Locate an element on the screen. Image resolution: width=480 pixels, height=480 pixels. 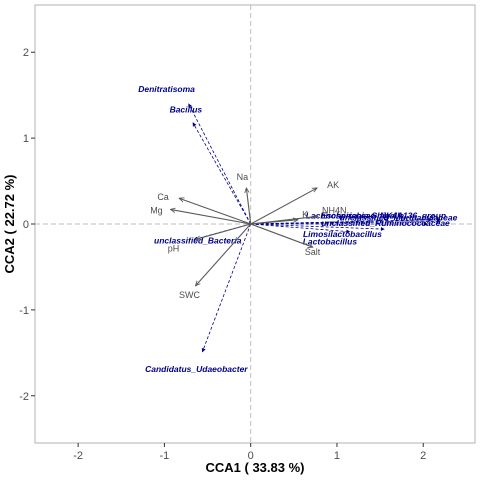
y-tick-label: 2 is located at coordinates (26, 53).